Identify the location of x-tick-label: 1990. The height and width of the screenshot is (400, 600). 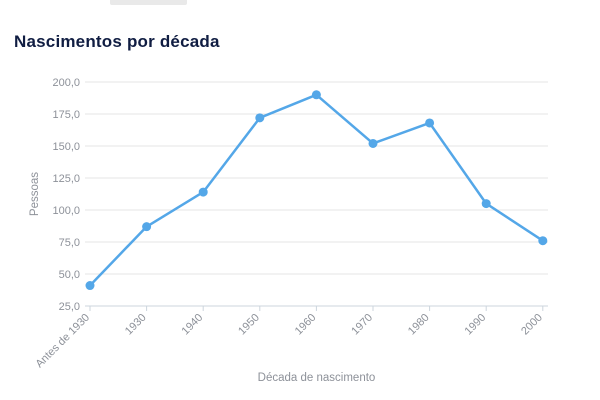
(476, 325).